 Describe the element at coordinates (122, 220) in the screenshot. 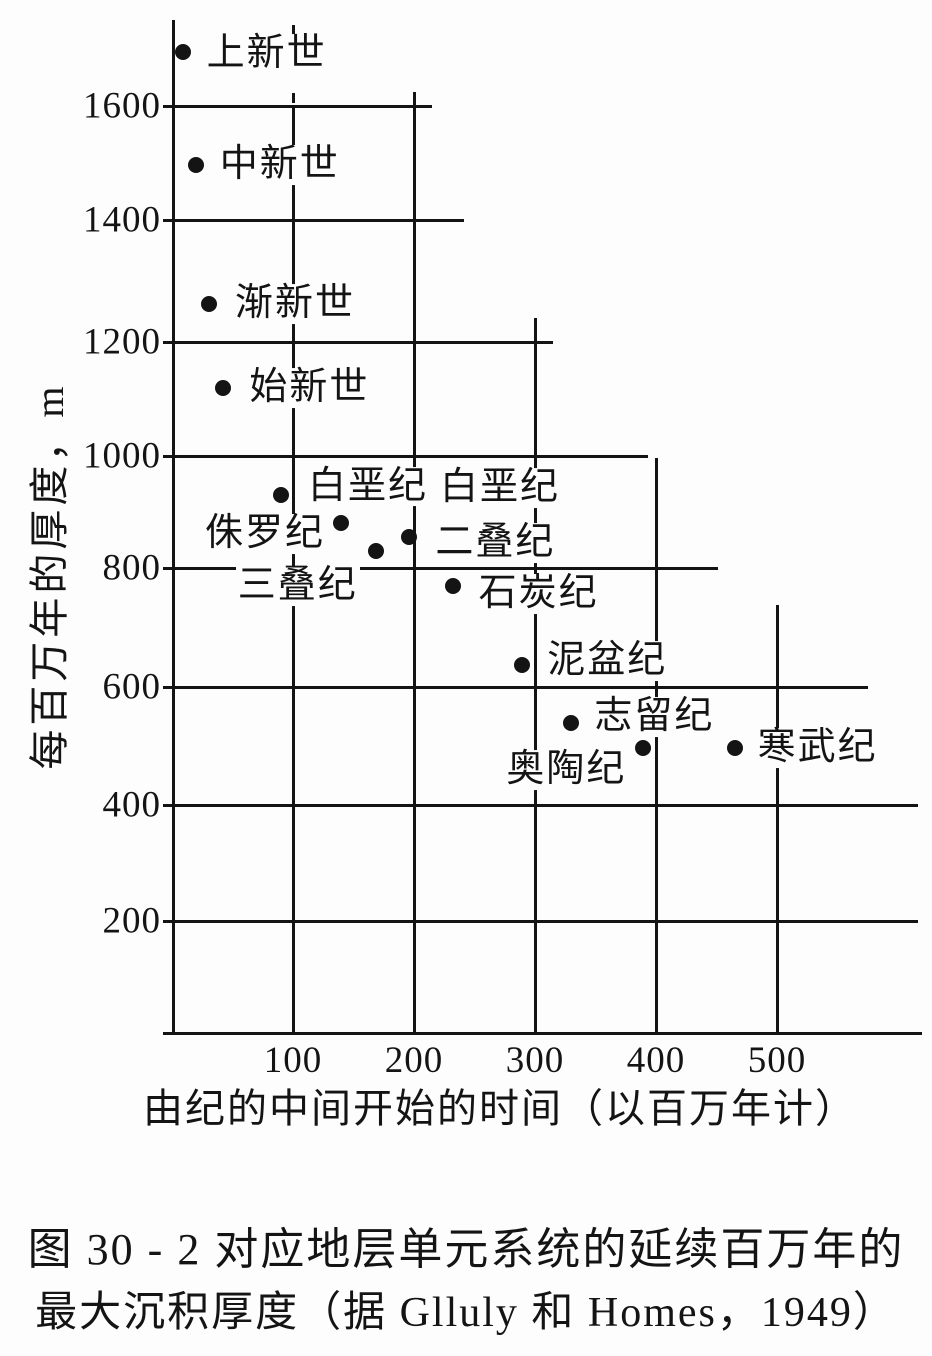

I see `y-tick-label: 1400` at that location.